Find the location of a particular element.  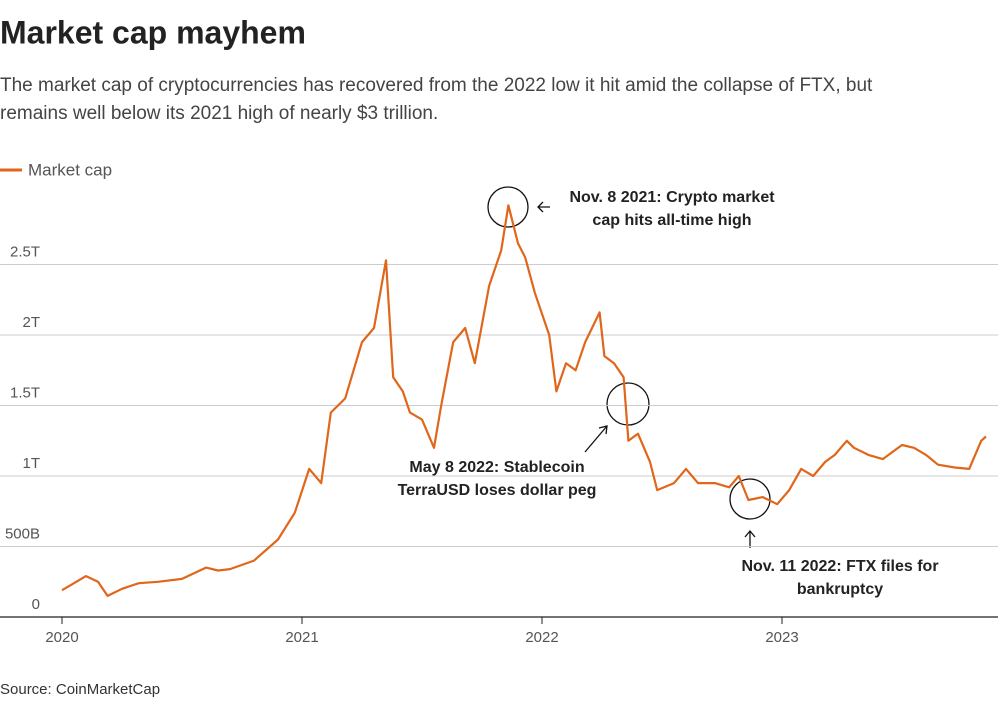

annotation: May 8 2022: Stablecoin is located at coordinates (496, 467).